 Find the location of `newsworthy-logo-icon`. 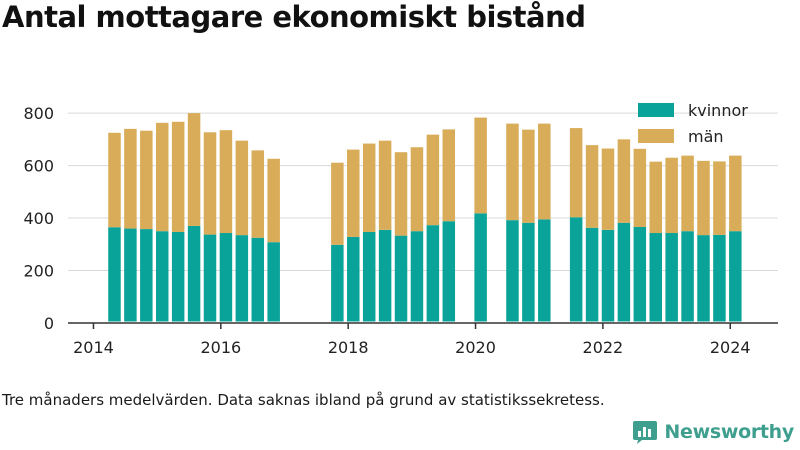

newsworthy-logo-icon is located at coordinates (645, 432).